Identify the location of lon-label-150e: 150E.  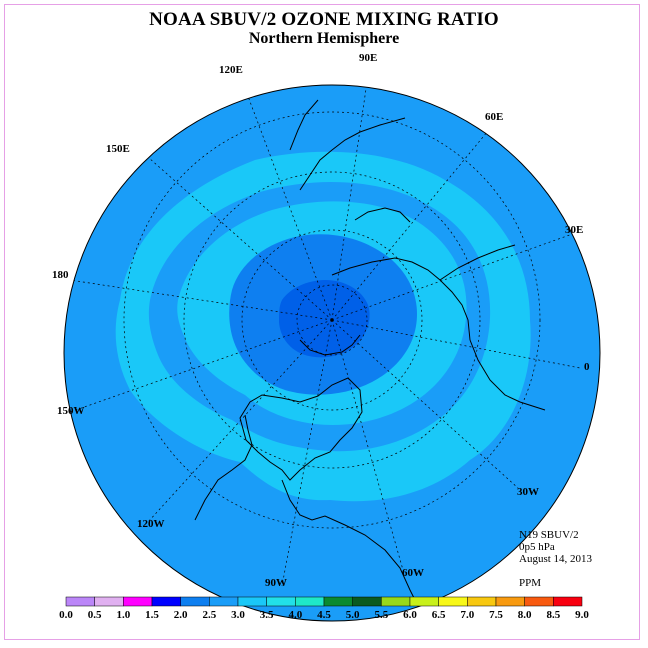
(118, 149).